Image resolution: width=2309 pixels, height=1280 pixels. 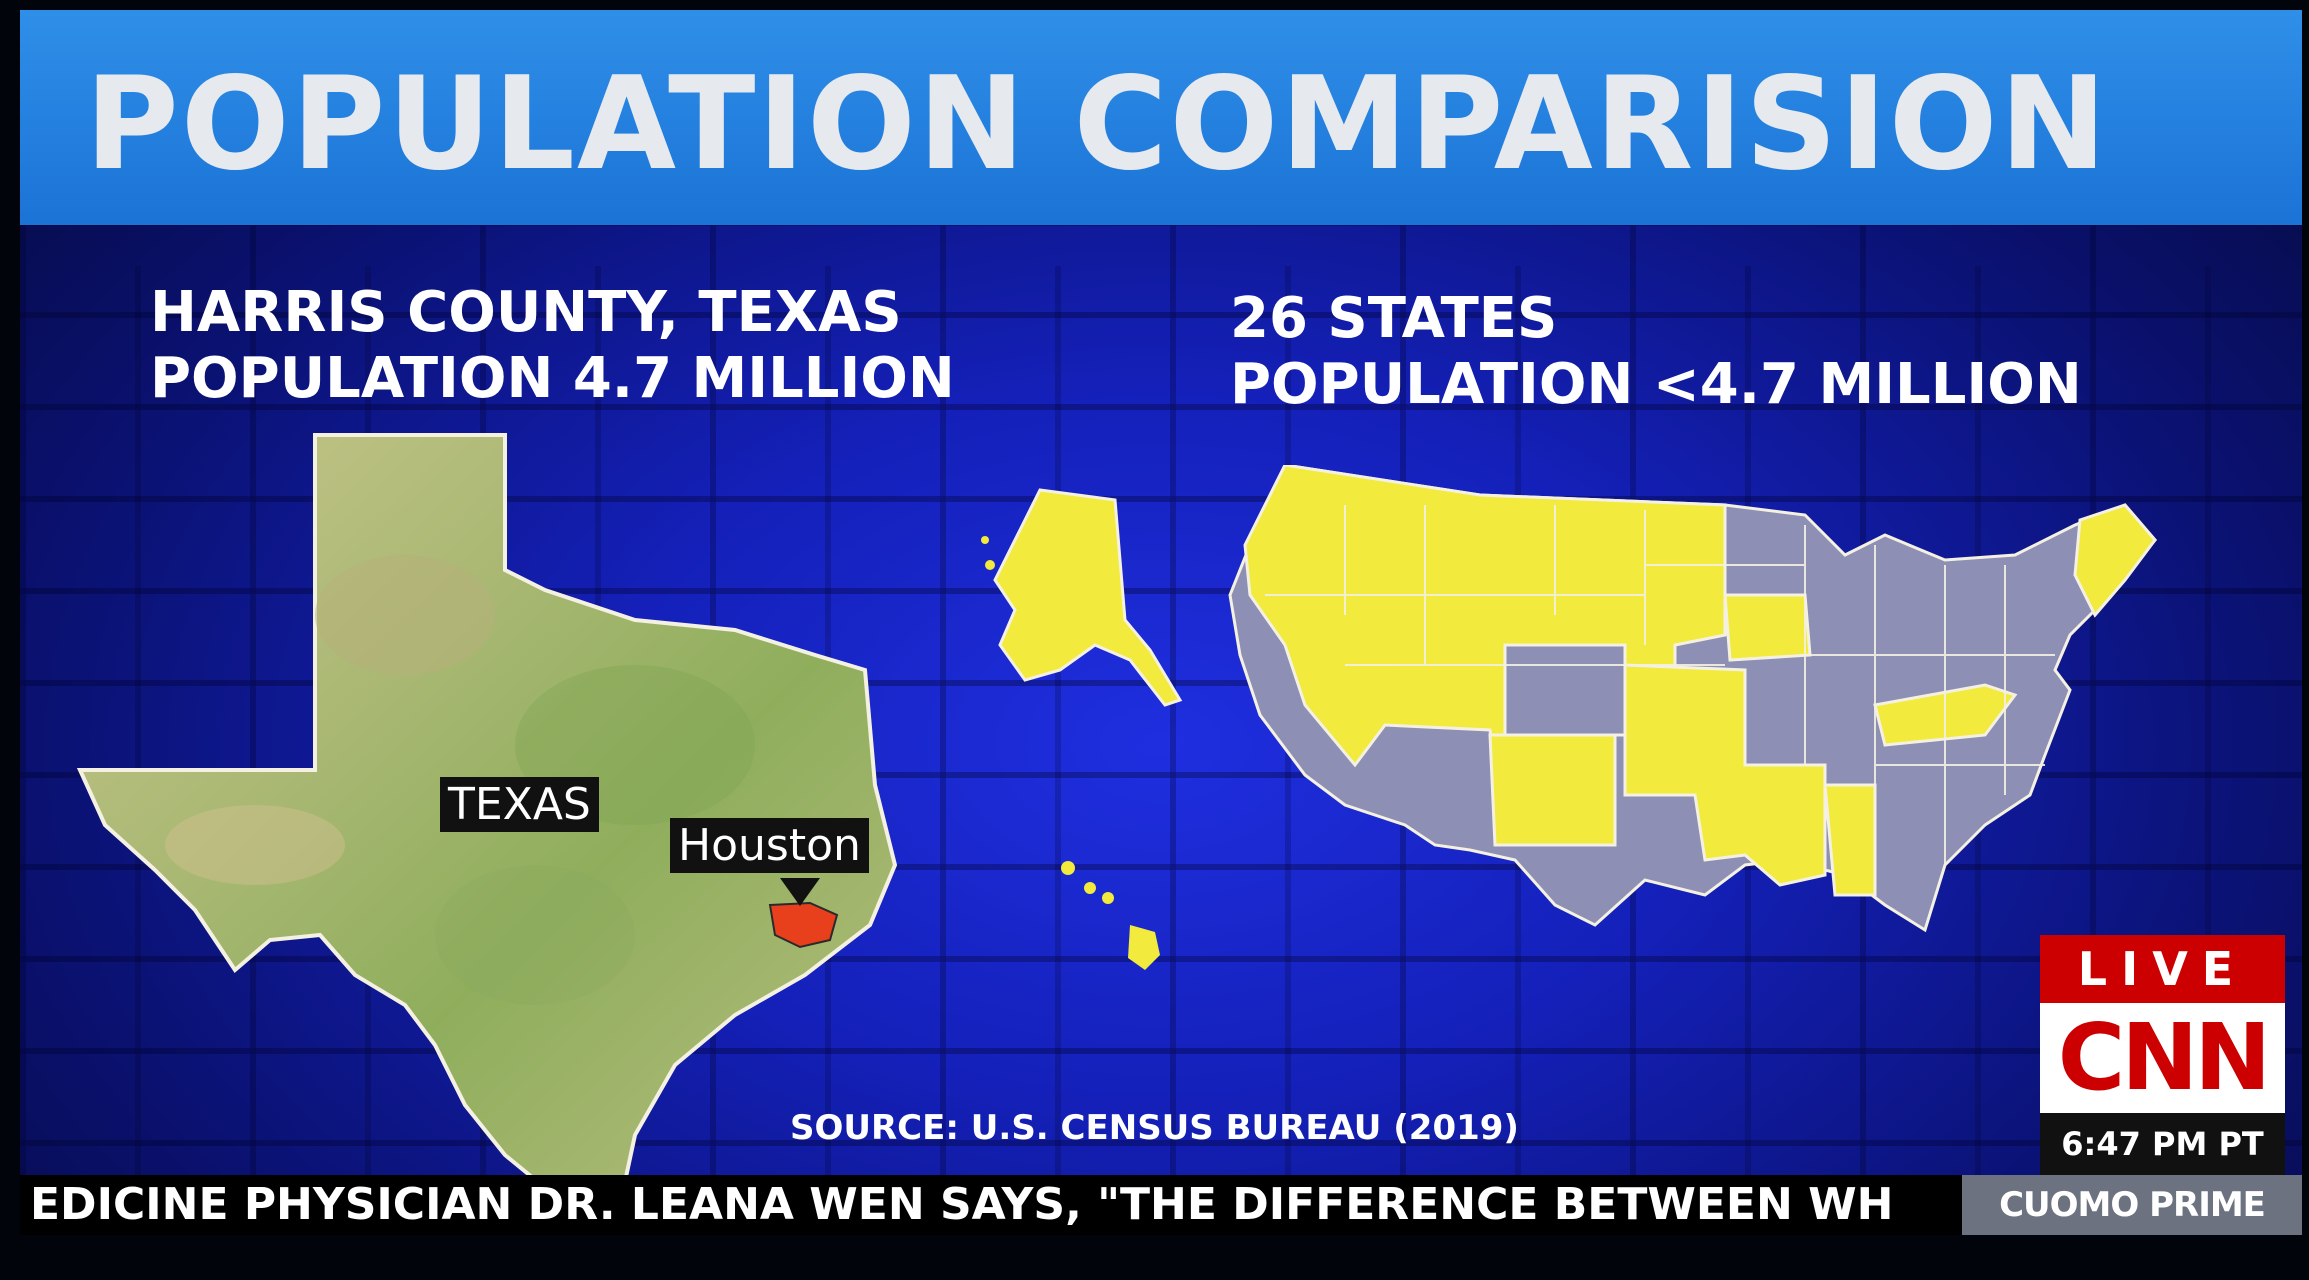 I want to click on cnn-logo: CNN, so click(x=2164, y=1057).